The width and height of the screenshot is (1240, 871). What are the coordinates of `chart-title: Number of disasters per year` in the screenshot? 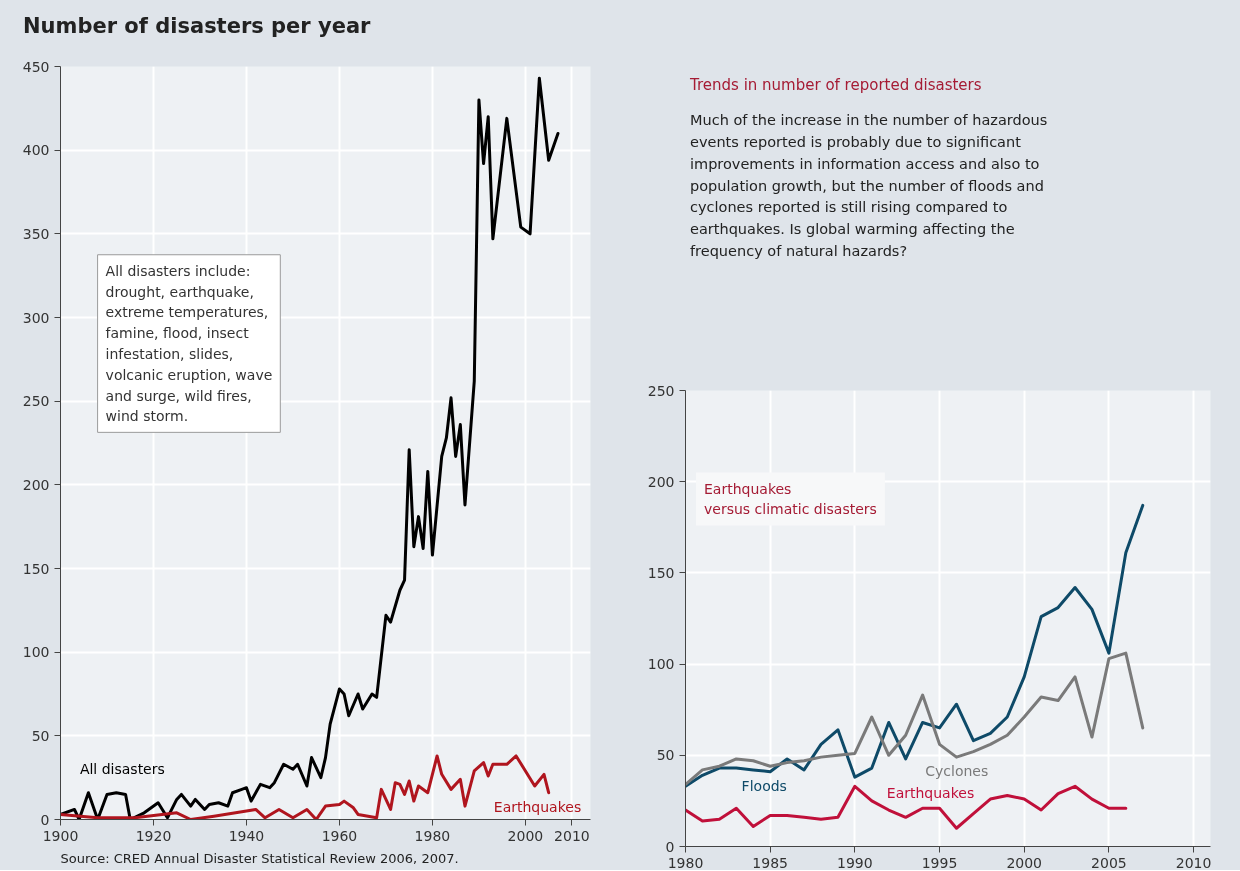 It's located at (197, 26).